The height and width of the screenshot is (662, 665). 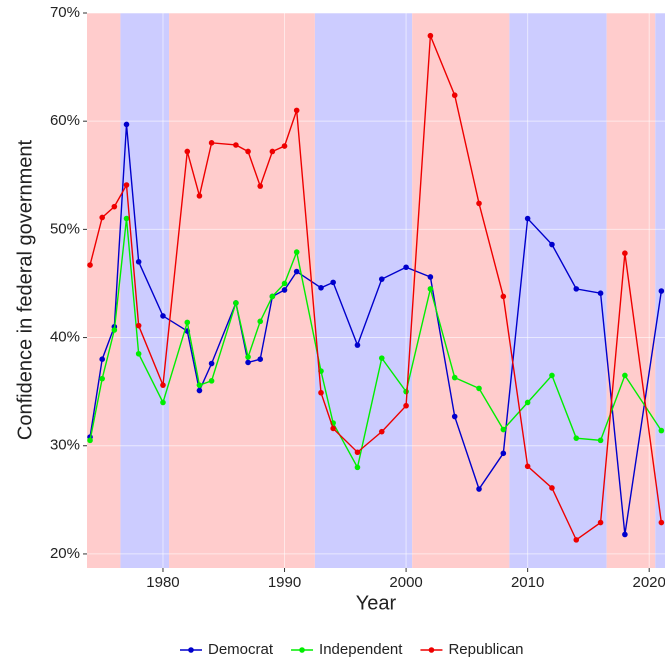 I want to click on y-tick-label: 20%, so click(x=65, y=553).